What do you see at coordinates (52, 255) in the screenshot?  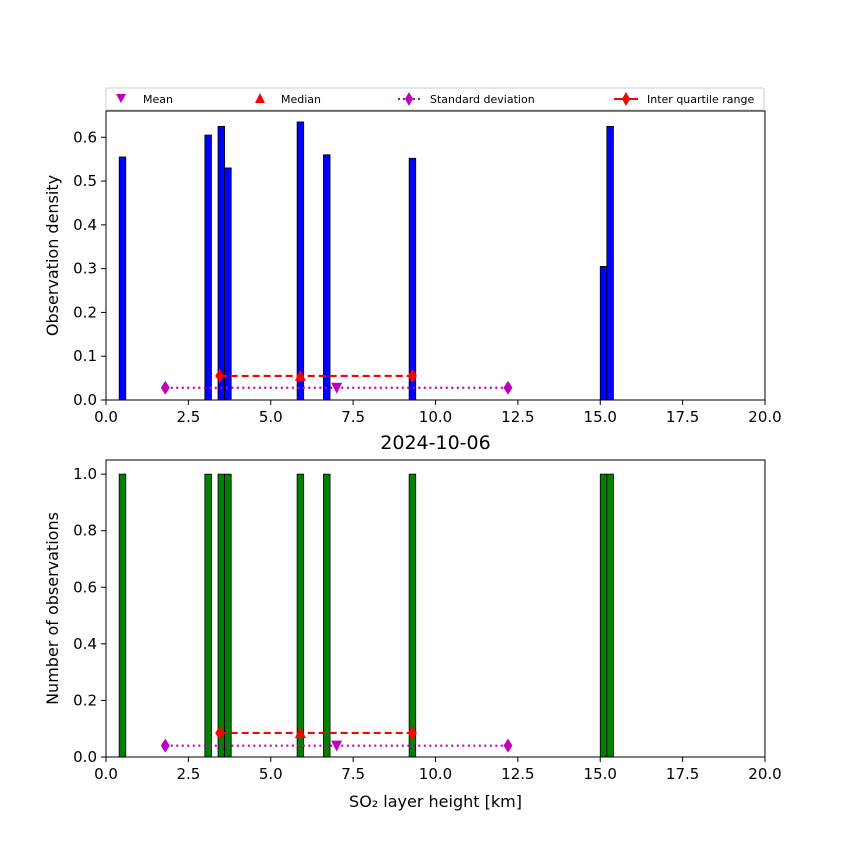 I see `density-y-axis-label: Observation density` at bounding box center [52, 255].